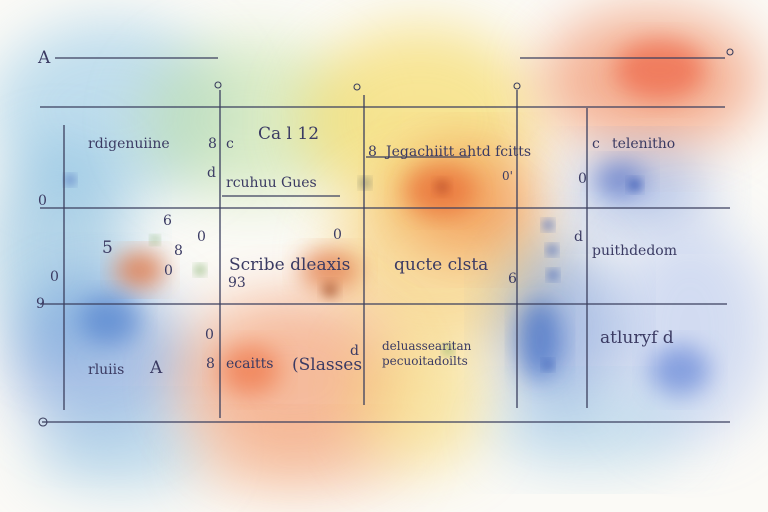 This screenshot has width=768, height=512. I want to click on row2-left-num: 0, so click(42, 201).